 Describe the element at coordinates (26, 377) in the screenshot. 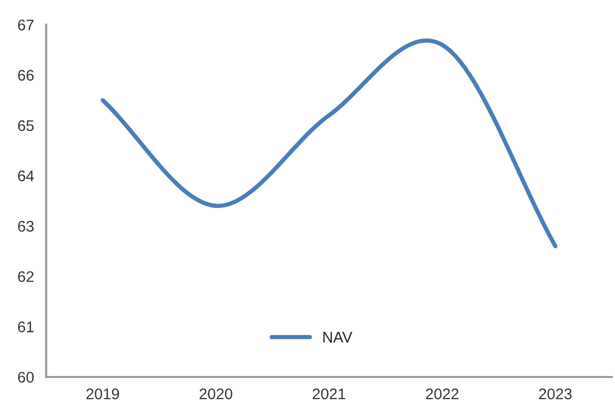

I see `y-tick-label: 60` at that location.